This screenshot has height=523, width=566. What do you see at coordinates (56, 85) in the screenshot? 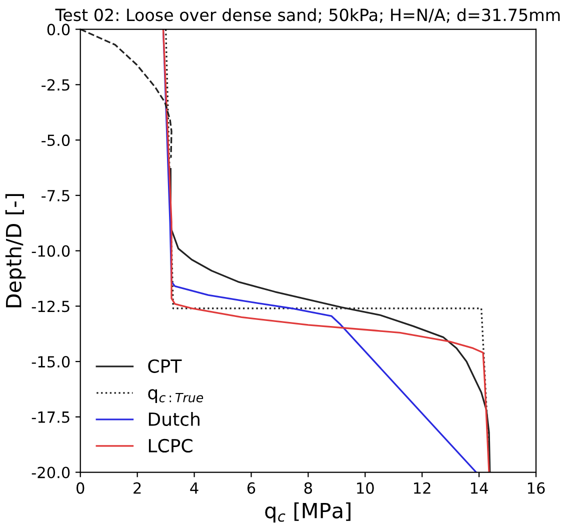
I see `y-tick-label: -2.5` at bounding box center [56, 85].